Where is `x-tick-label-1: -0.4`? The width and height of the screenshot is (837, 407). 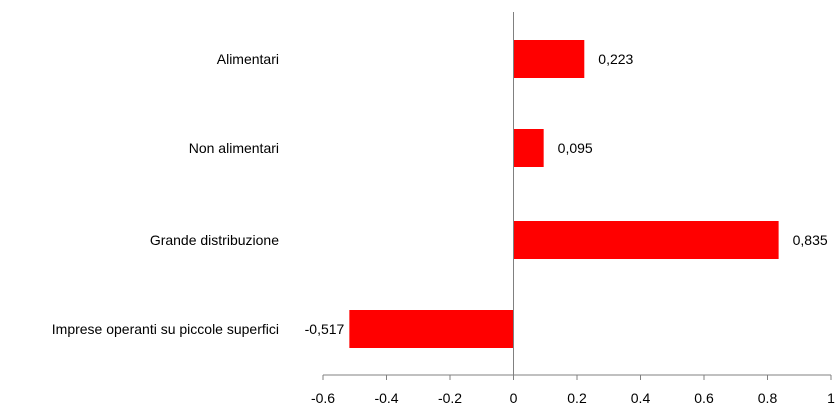 x-tick-label-1: -0.4 is located at coordinates (386, 398).